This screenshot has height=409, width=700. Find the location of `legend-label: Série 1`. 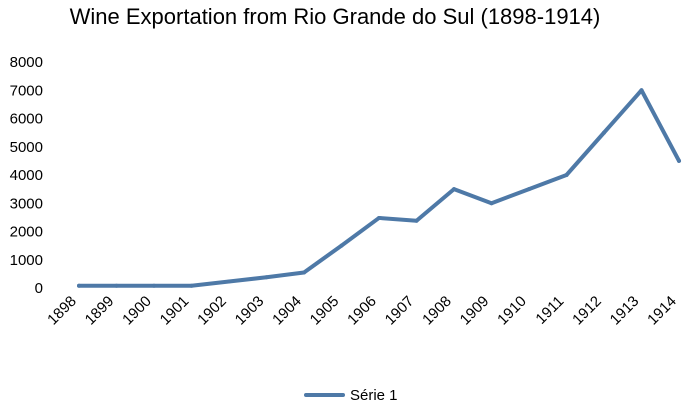

legend-label: Série 1 is located at coordinates (374, 395).